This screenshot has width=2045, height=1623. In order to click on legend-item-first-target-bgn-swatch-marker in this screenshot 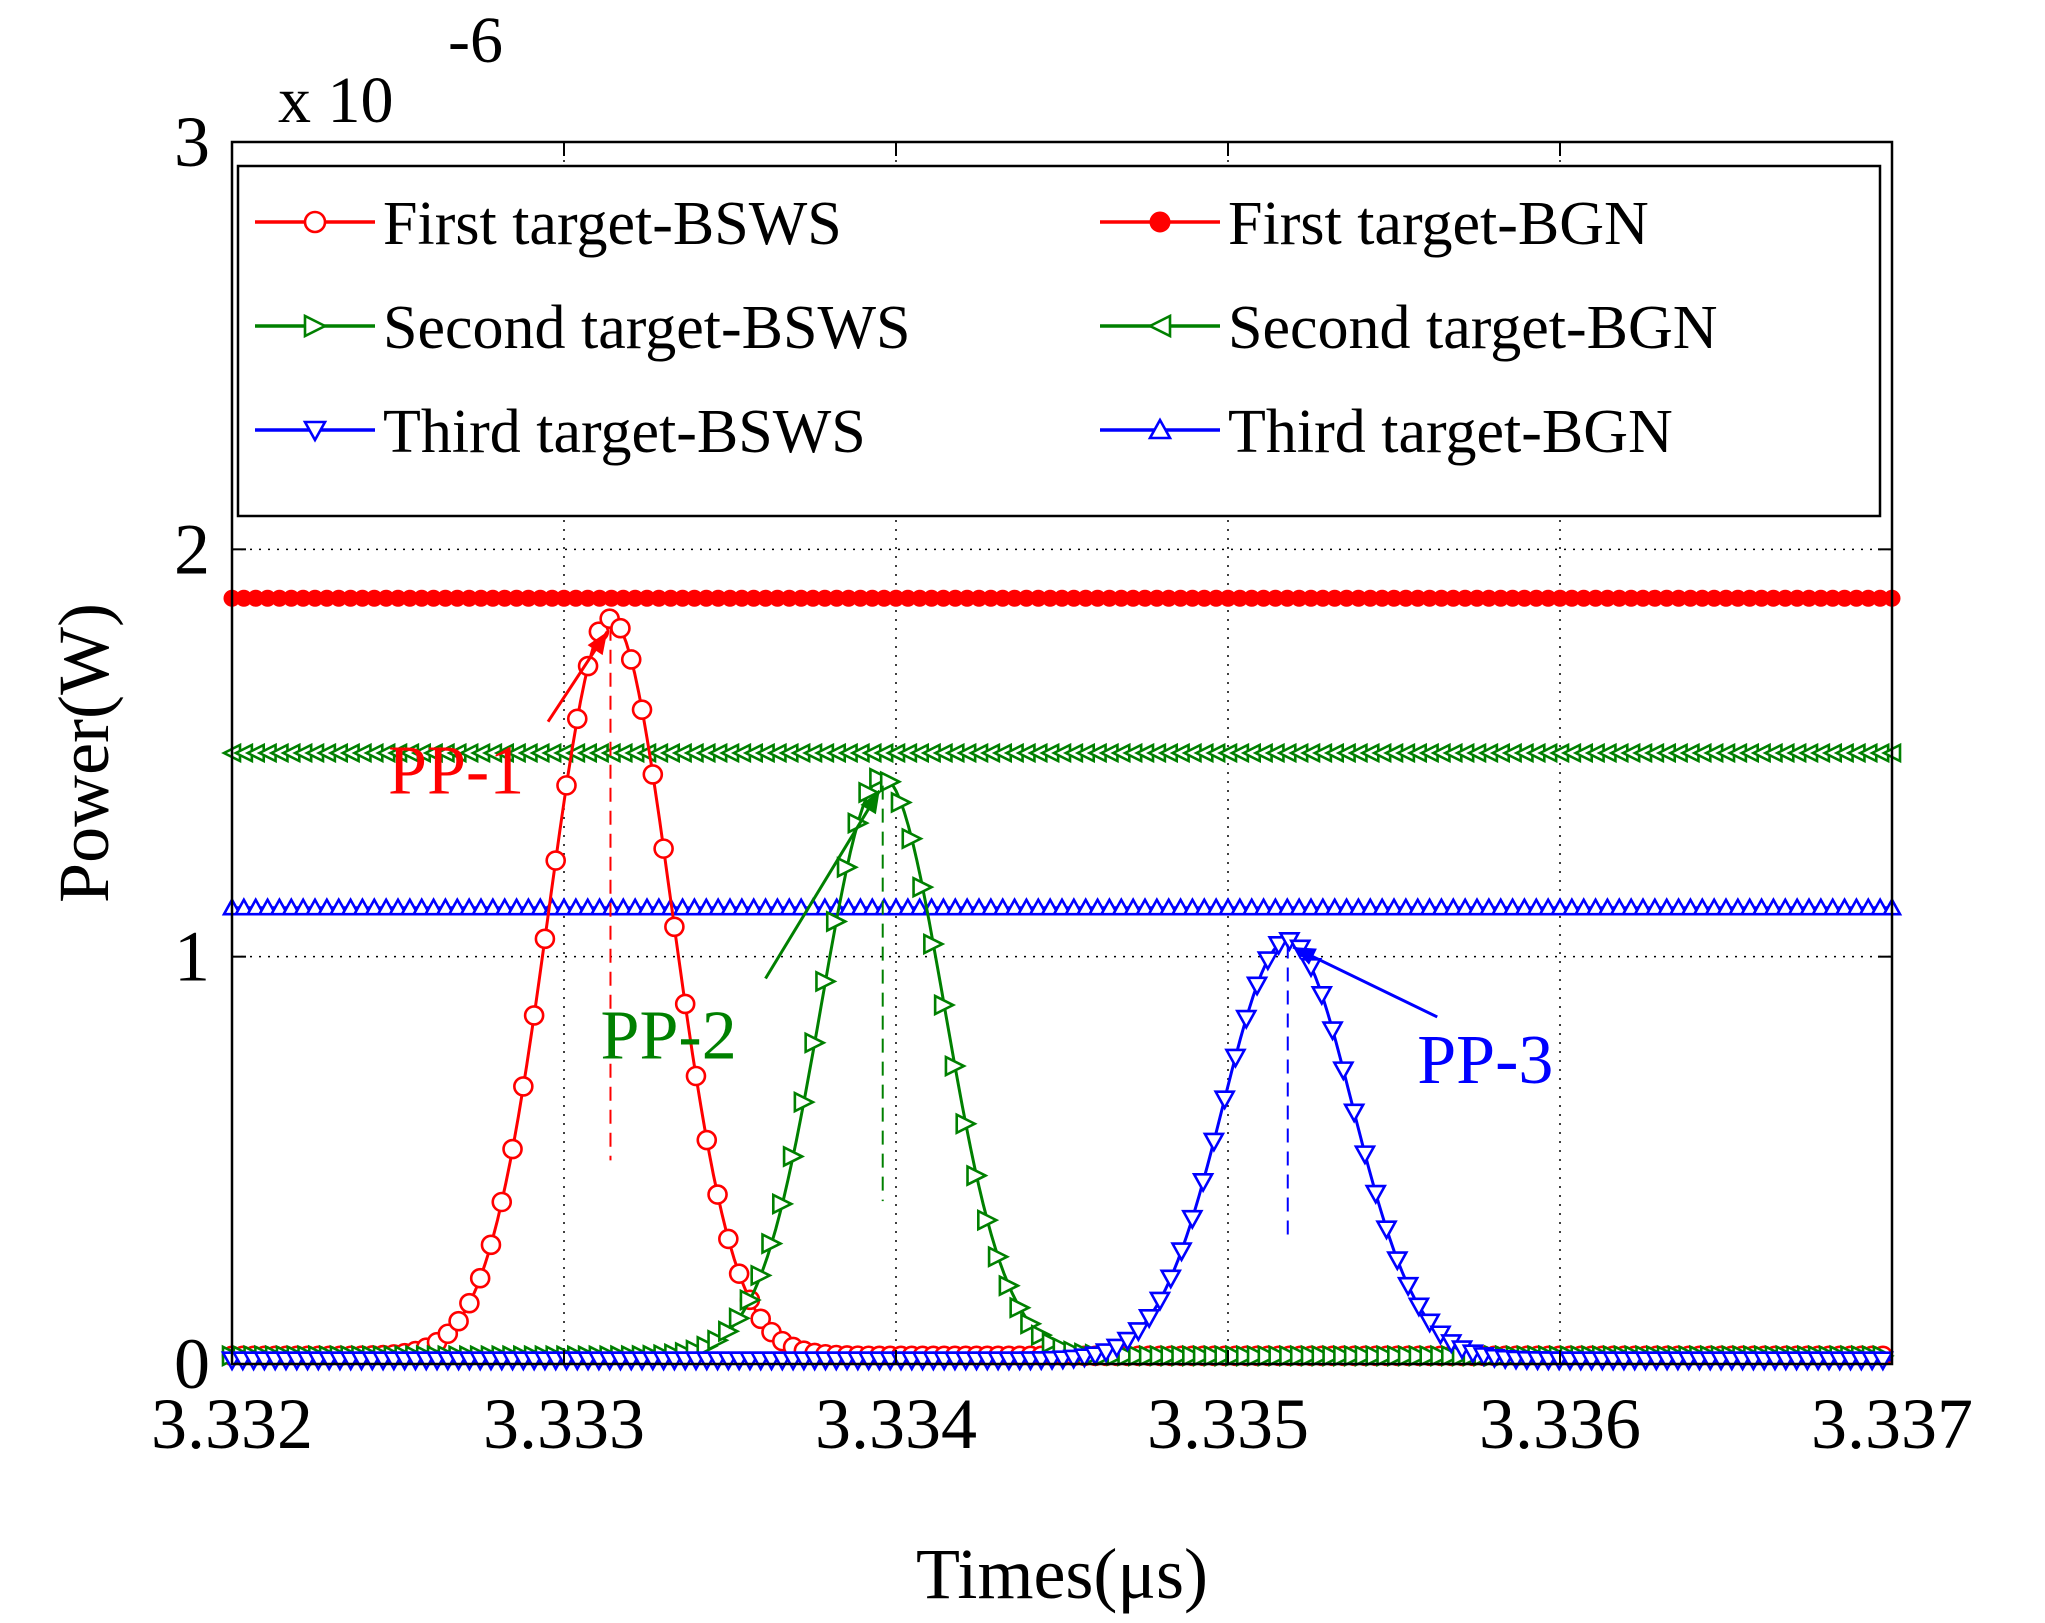, I will do `click(1160, 222)`.